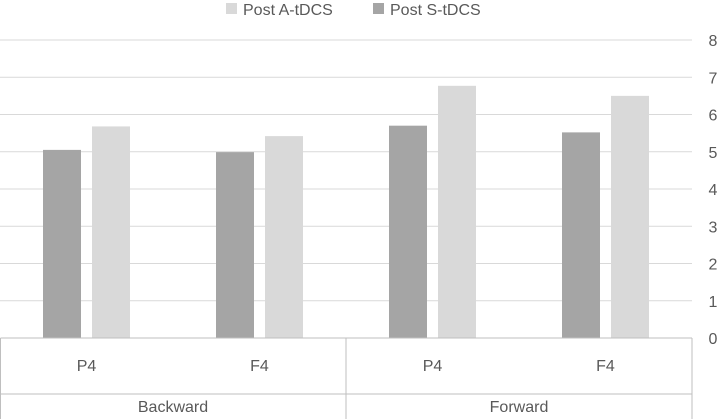 This screenshot has height=419, width=722. What do you see at coordinates (713, 227) in the screenshot?
I see `y-tick-label: 3` at bounding box center [713, 227].